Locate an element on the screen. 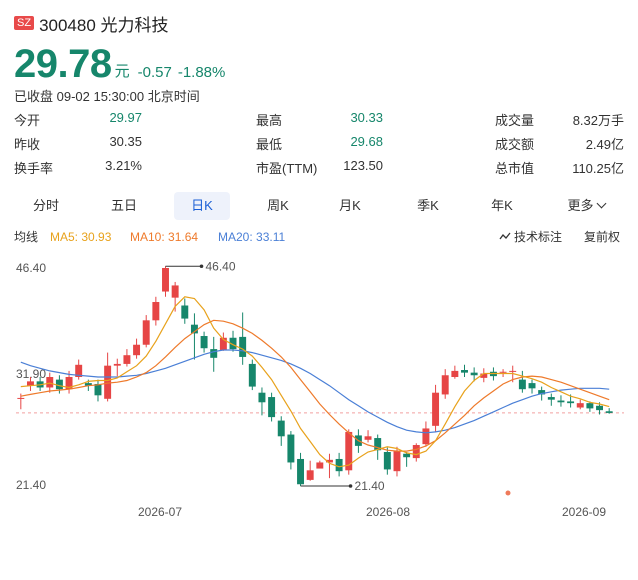 The image size is (638, 580). tab-monthly-k: 月K is located at coordinates (350, 205).